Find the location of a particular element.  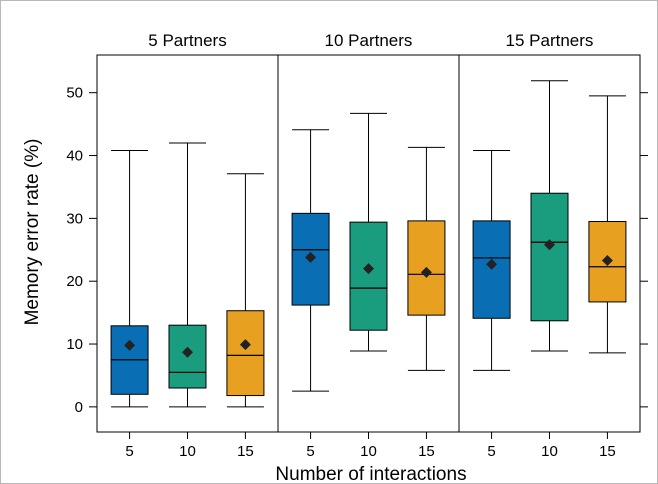

y-tick-label: 10 is located at coordinates (74, 344).